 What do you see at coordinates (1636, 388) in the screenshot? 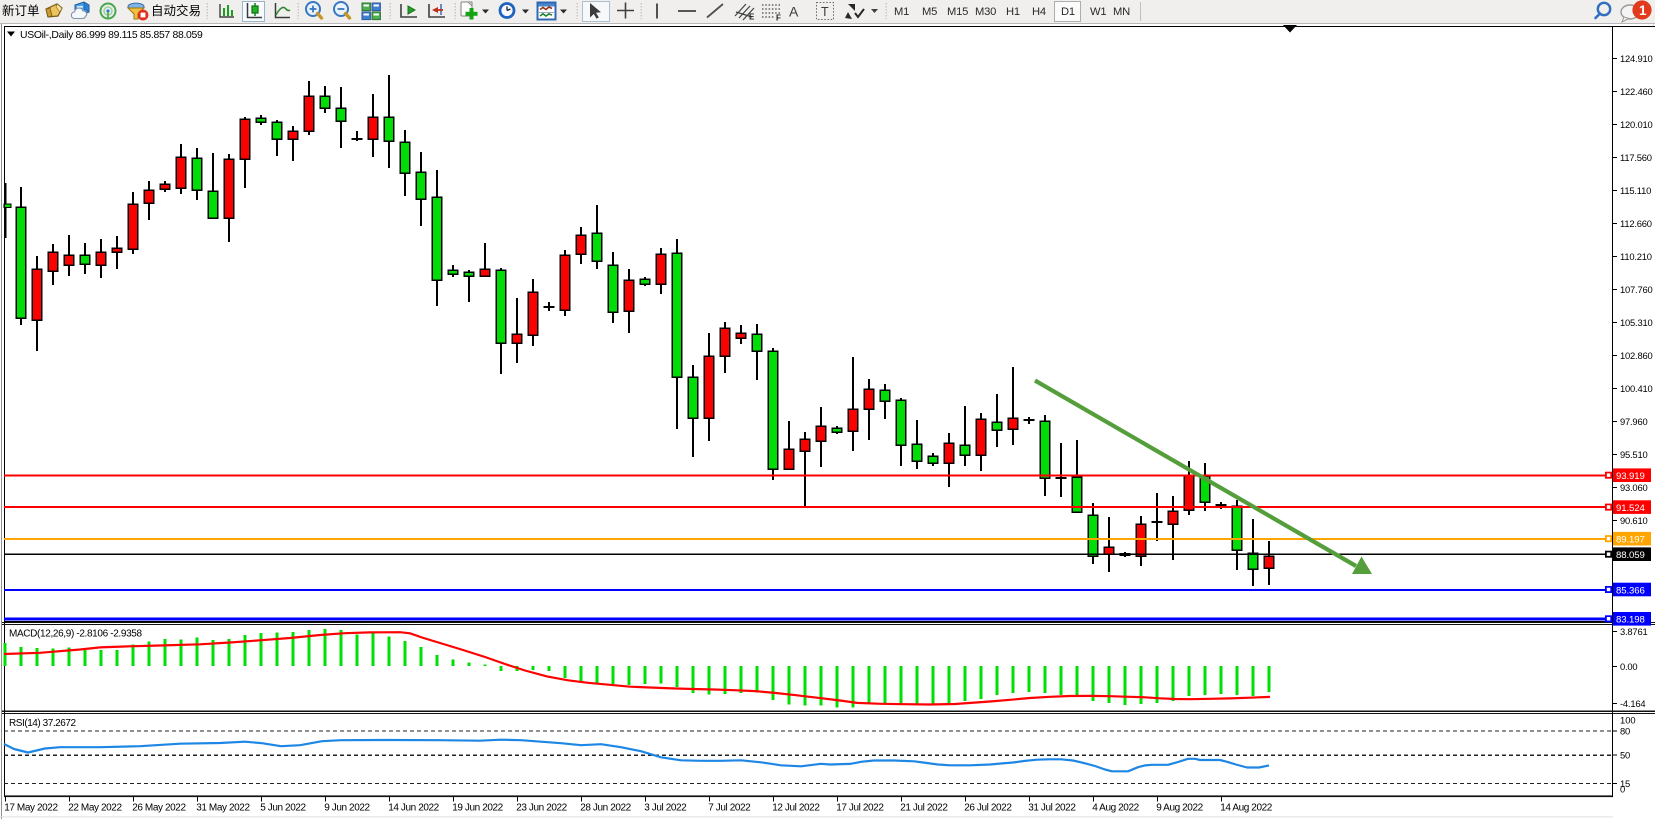
I see `svg-text: 100.410` at bounding box center [1636, 388].